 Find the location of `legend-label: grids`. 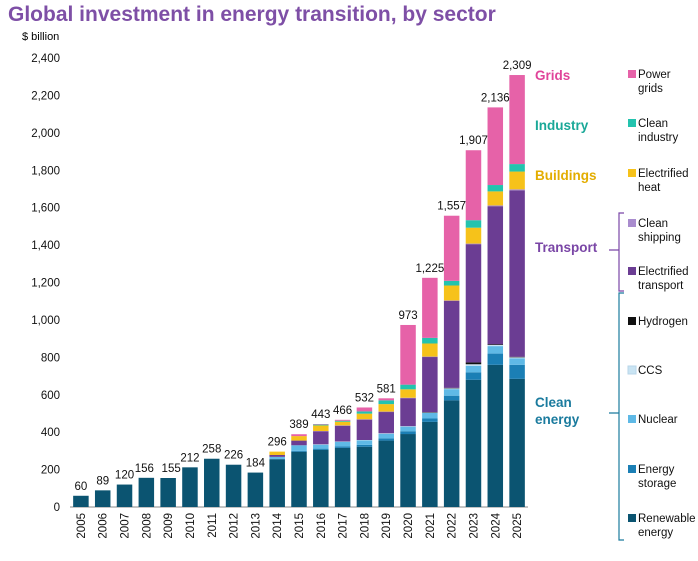

legend-label: grids is located at coordinates (650, 89).